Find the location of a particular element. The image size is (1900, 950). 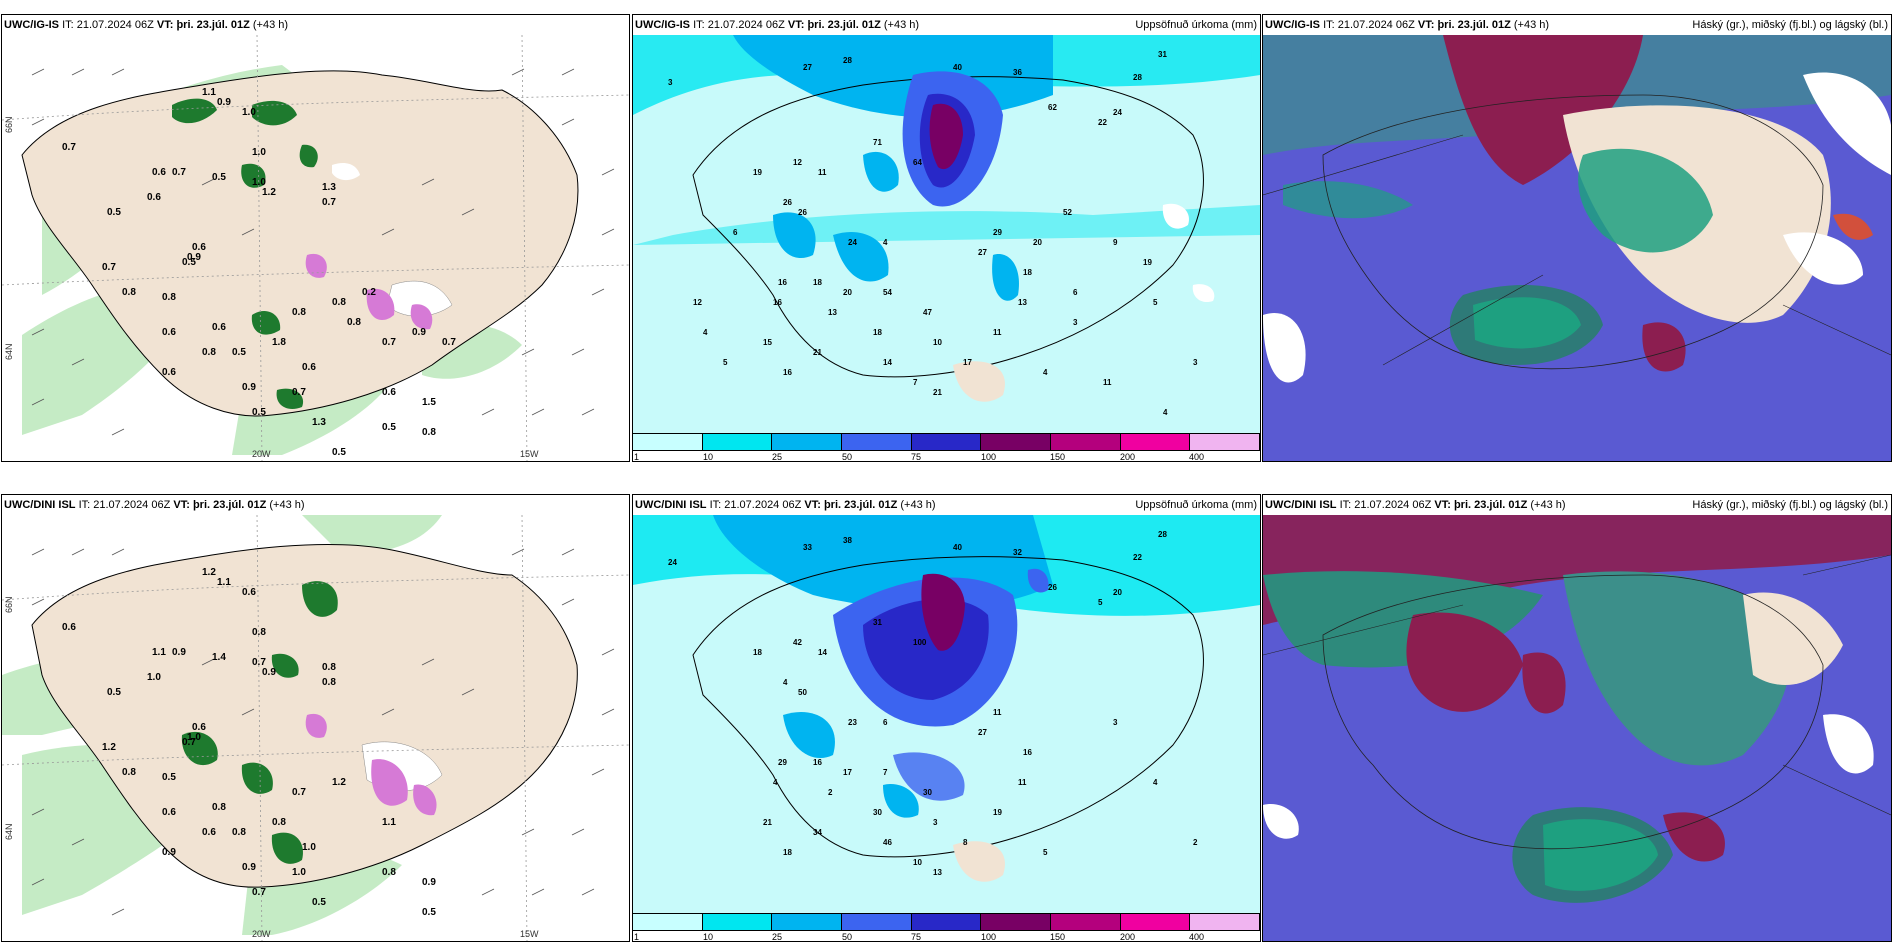

map-value-label: 24 is located at coordinates (852, 242).